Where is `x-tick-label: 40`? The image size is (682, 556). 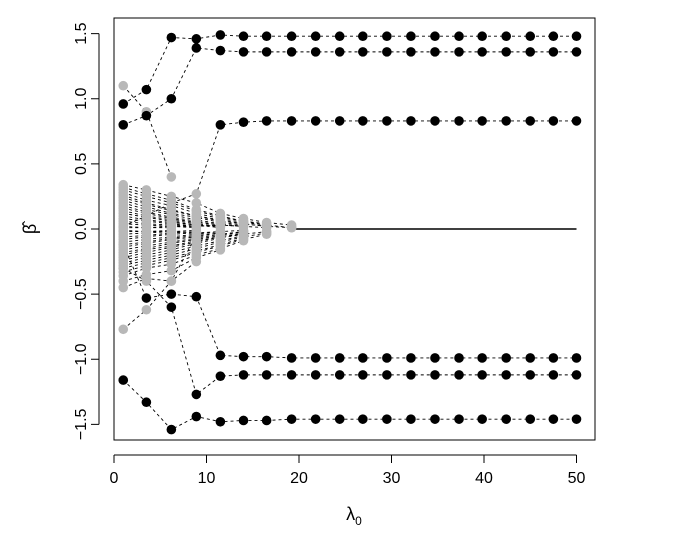 x-tick-label: 40 is located at coordinates (484, 478).